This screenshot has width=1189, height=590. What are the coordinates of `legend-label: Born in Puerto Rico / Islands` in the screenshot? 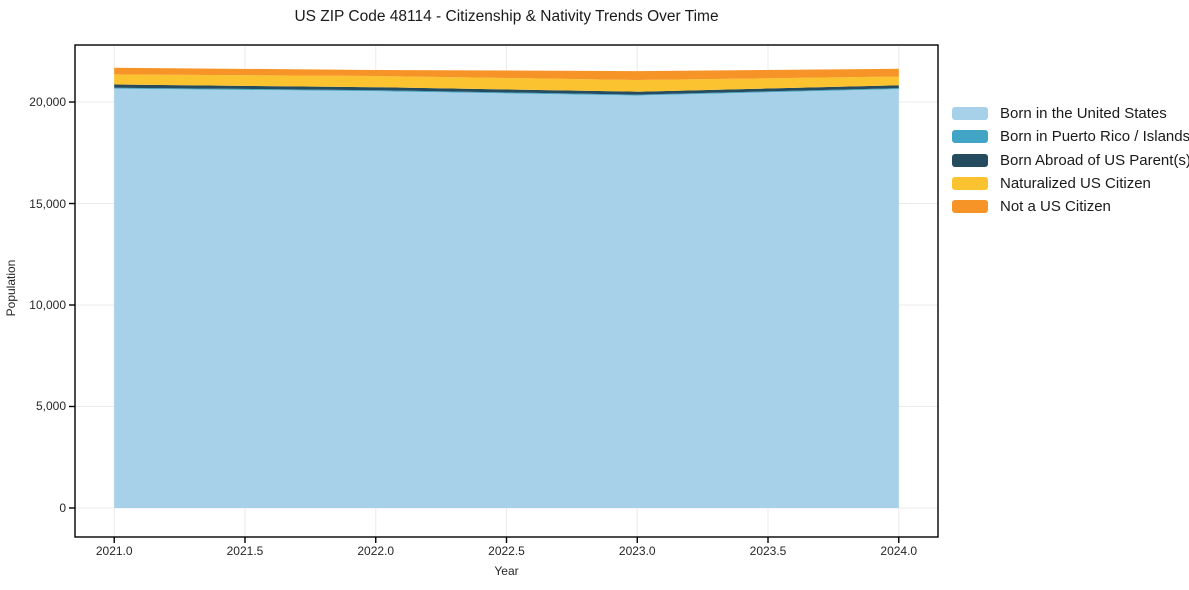 It's located at (1094, 137).